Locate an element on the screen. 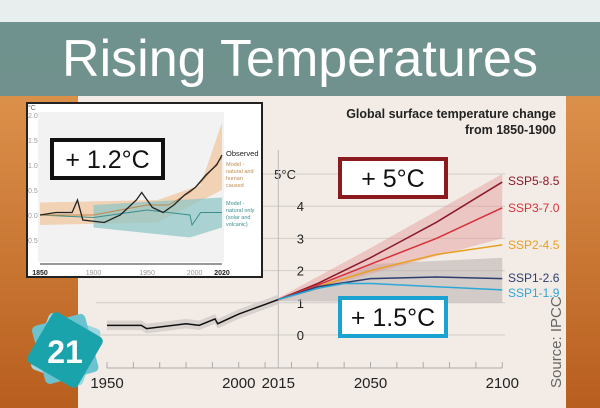  inset-x-tick: 2000 is located at coordinates (195, 273).